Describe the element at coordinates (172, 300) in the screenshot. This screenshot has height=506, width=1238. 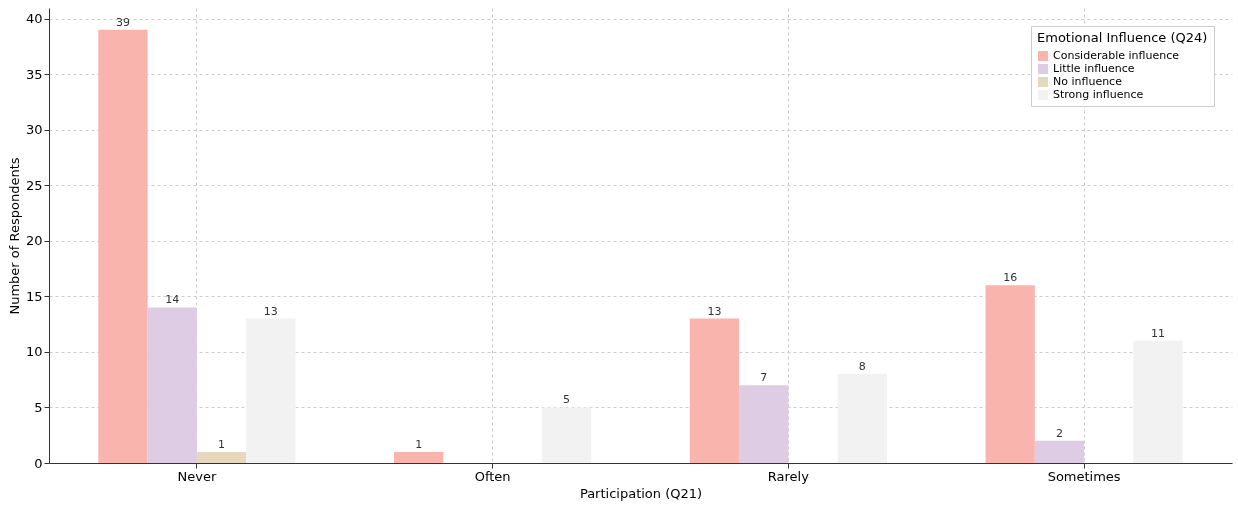
I see `data-label: 14` at that location.